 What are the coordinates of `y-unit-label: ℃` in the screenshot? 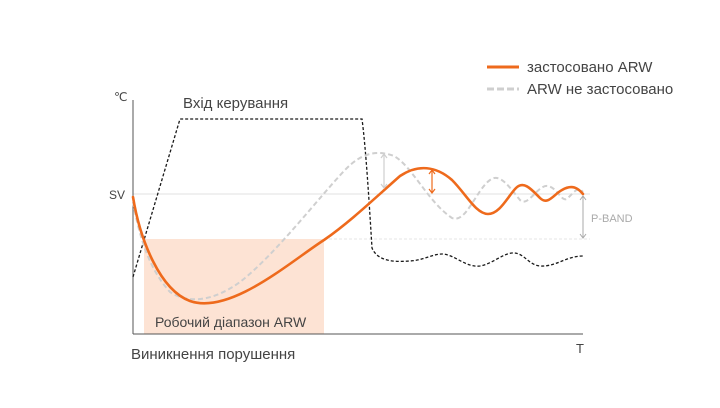 It's located at (120, 97).